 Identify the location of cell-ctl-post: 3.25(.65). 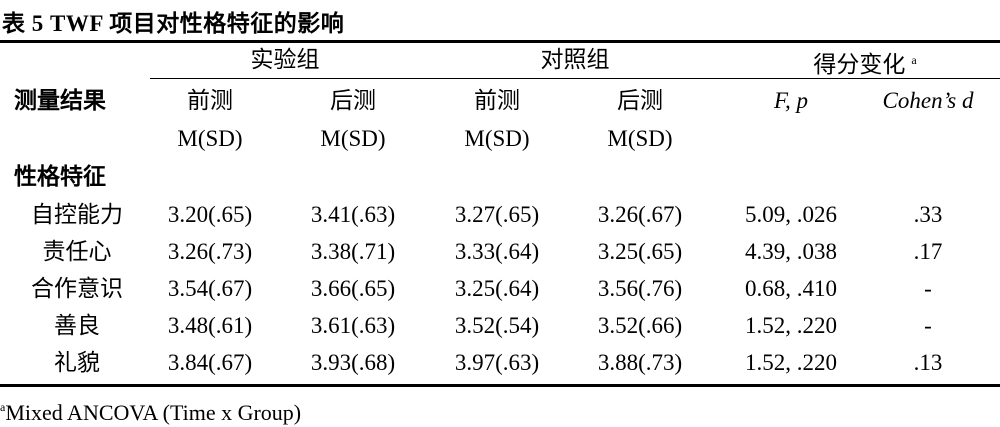
(640, 251).